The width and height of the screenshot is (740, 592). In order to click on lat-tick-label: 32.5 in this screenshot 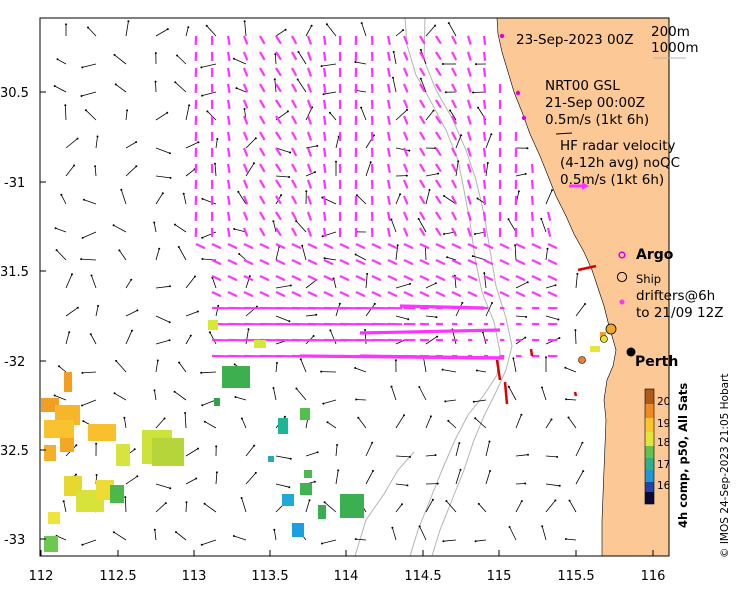, I will do `click(14, 451)`.